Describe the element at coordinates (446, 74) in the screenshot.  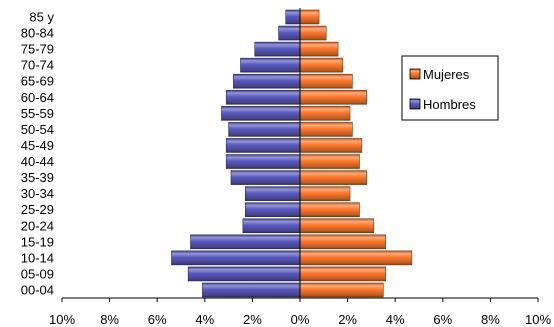
I see `legend-label-mujeres: Mujeres` at that location.